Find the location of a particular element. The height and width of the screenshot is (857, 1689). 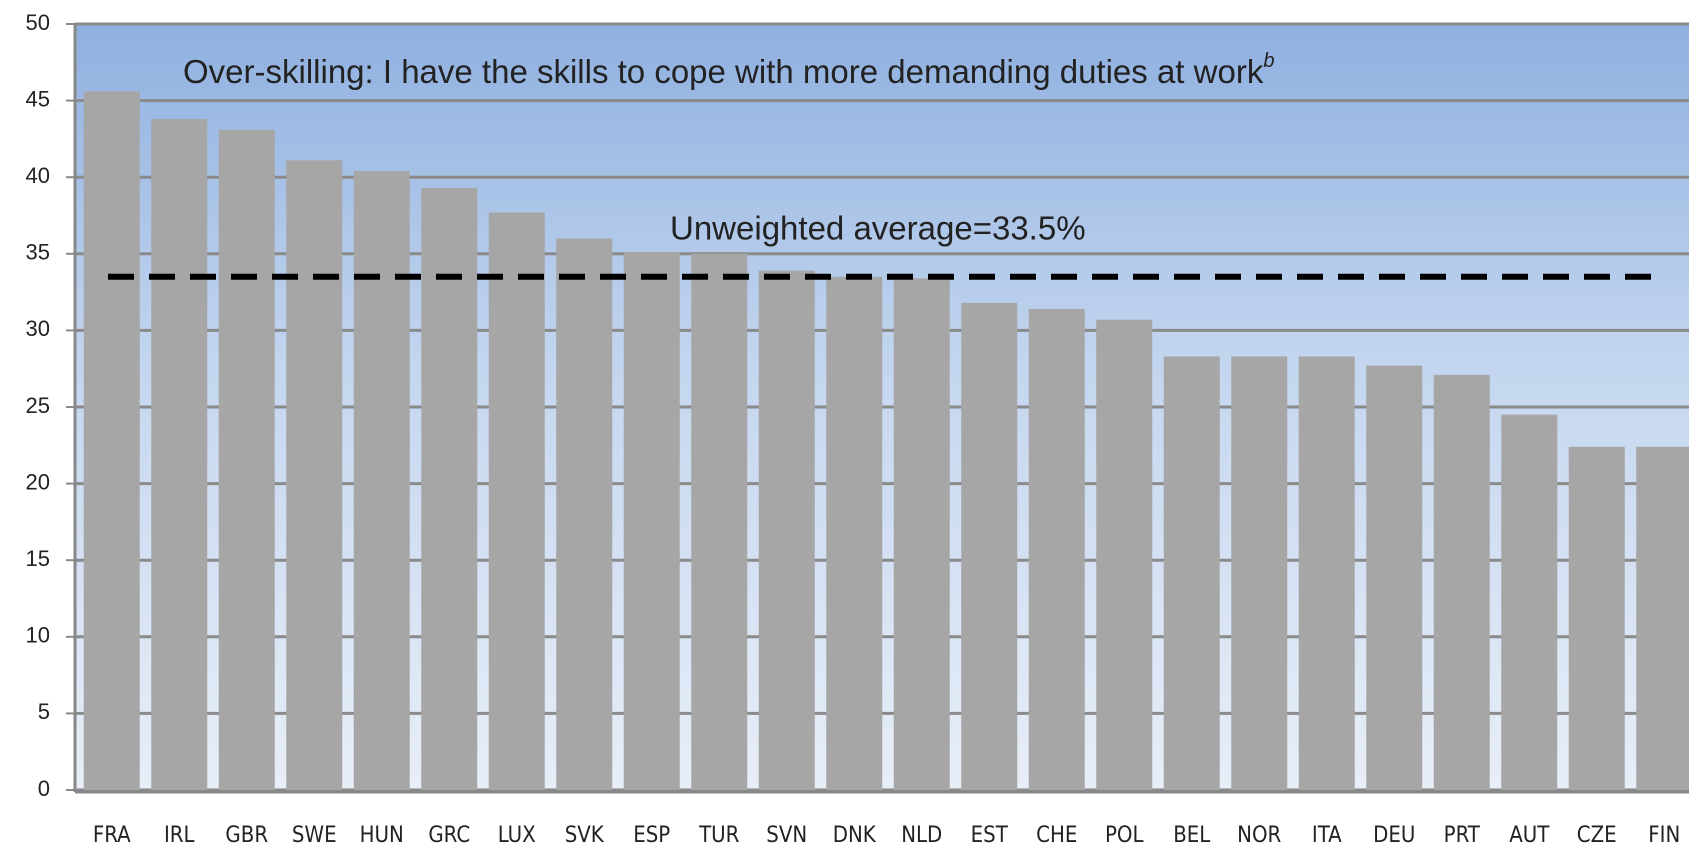

x-tick-label: SWE is located at coordinates (314, 835).